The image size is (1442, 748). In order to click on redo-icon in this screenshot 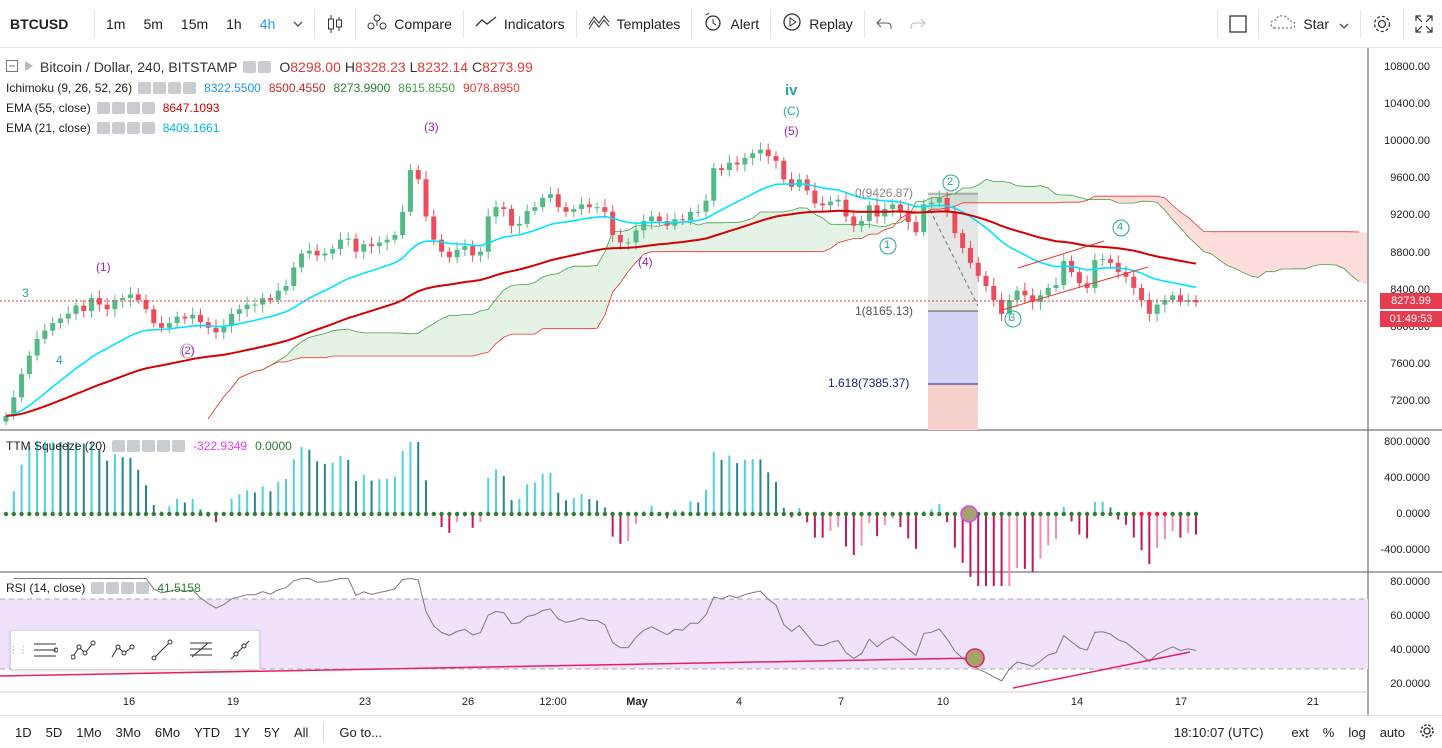, I will do `click(918, 24)`.